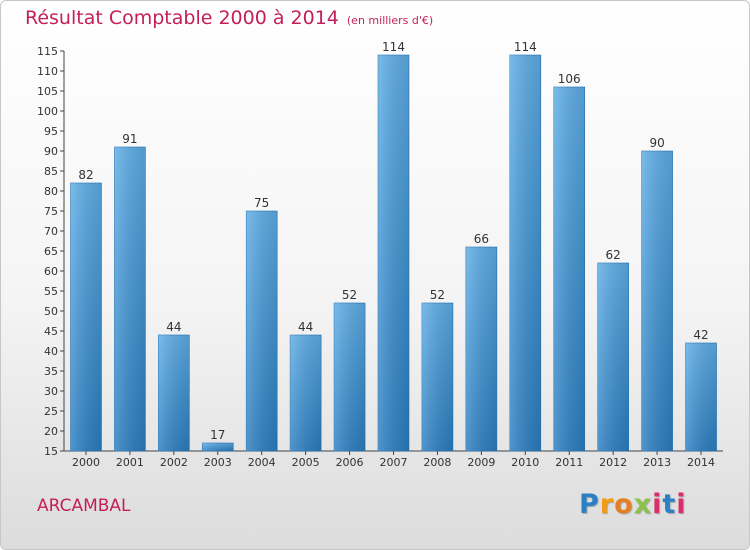  What do you see at coordinates (262, 331) in the screenshot?
I see `bar-shade-2004` at bounding box center [262, 331].